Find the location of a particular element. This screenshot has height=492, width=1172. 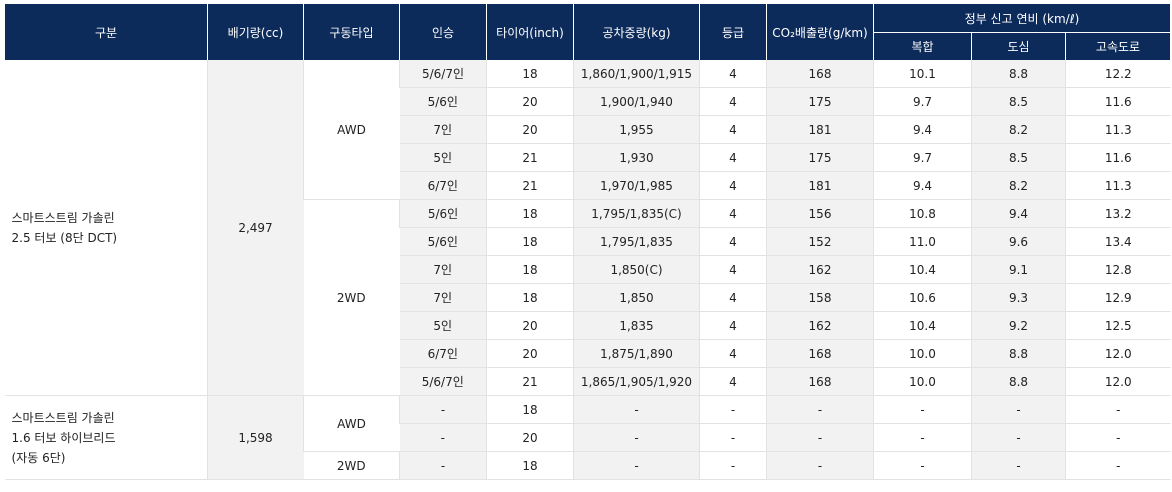

cell-highway: - is located at coordinates (1118, 437).